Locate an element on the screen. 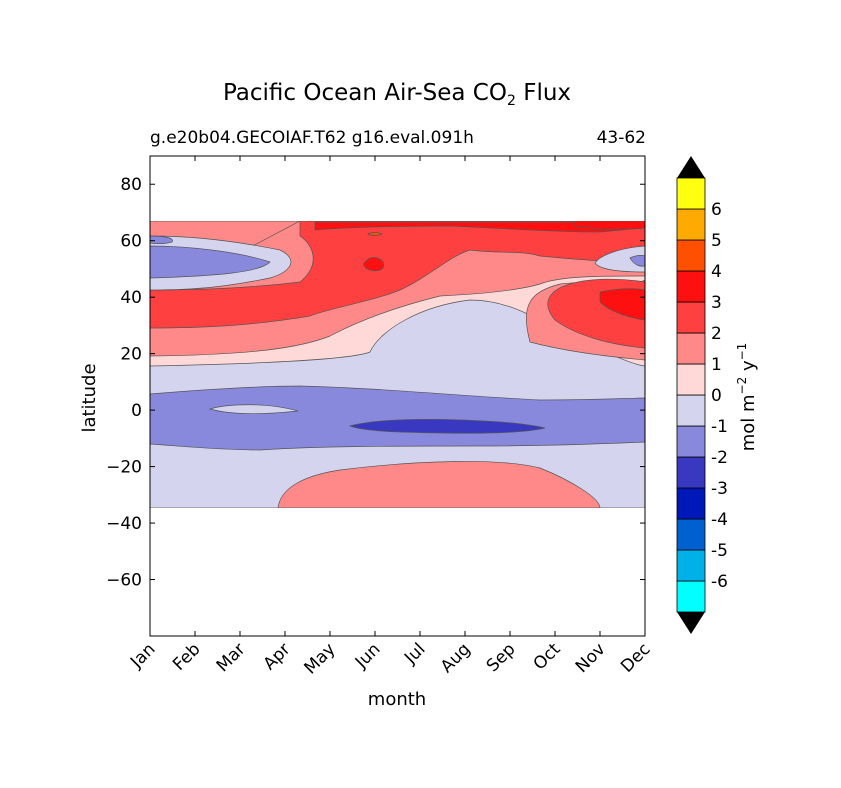  colorbar-tick-label: 6 is located at coordinates (716, 210).